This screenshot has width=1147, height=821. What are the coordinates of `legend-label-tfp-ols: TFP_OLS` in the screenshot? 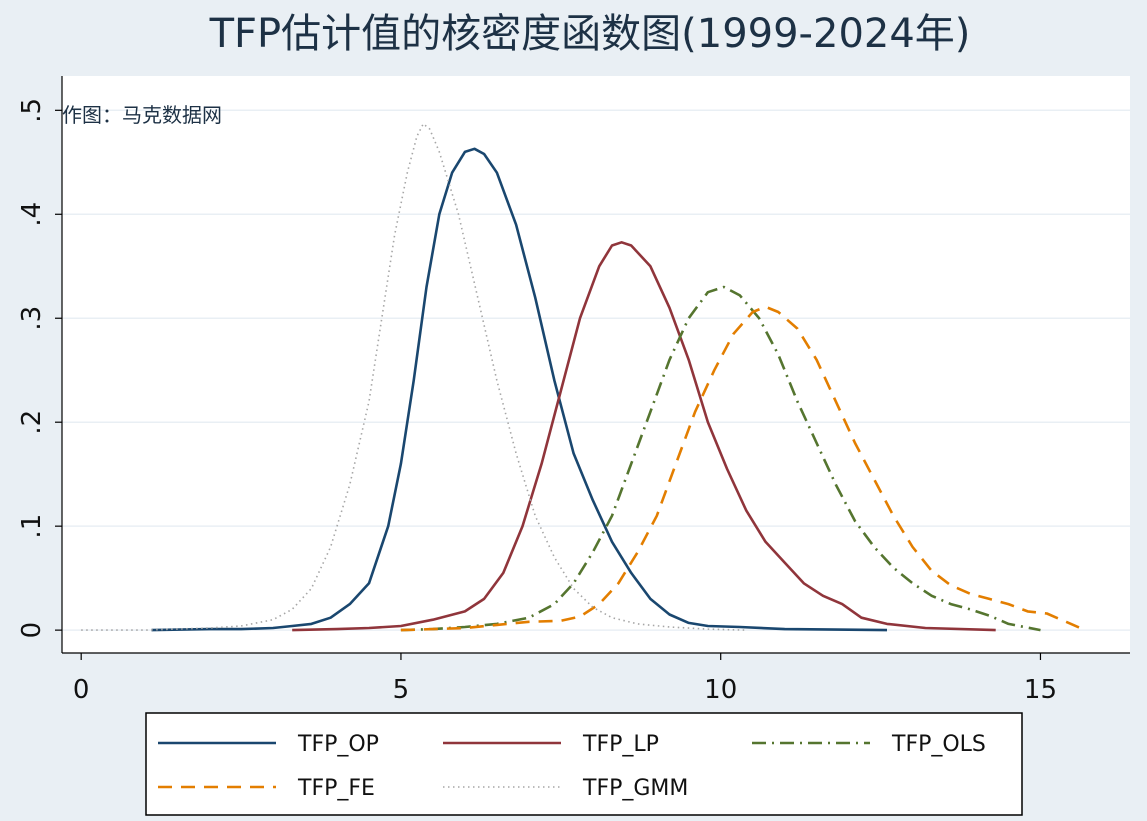 It's located at (938, 744).